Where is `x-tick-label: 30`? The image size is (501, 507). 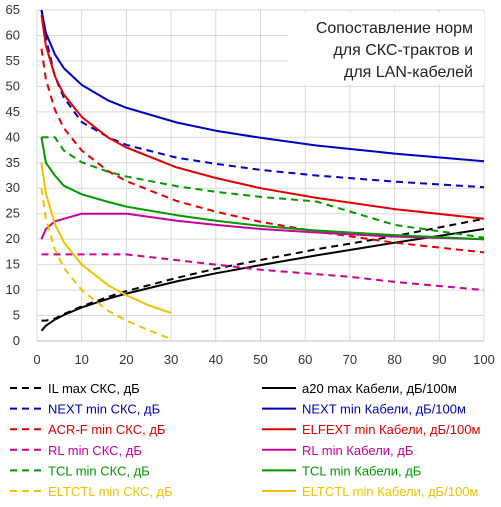
x-tick-label: 30 is located at coordinates (171, 359).